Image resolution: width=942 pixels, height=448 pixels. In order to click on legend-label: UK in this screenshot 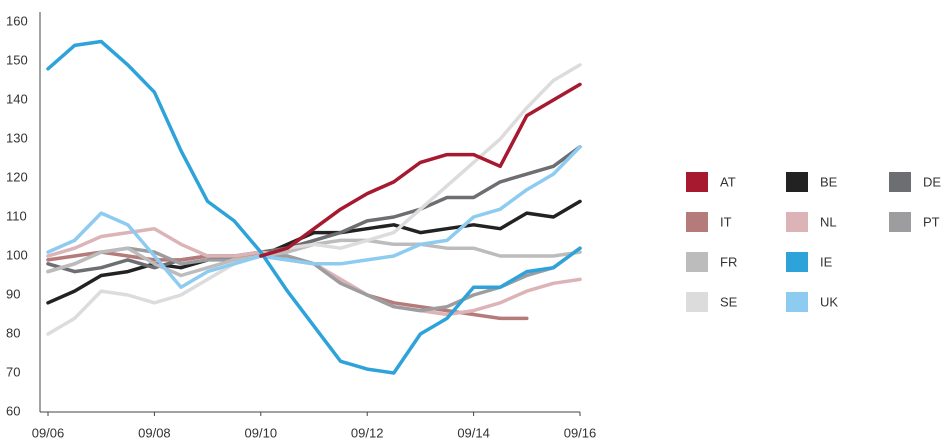, I will do `click(829, 301)`.